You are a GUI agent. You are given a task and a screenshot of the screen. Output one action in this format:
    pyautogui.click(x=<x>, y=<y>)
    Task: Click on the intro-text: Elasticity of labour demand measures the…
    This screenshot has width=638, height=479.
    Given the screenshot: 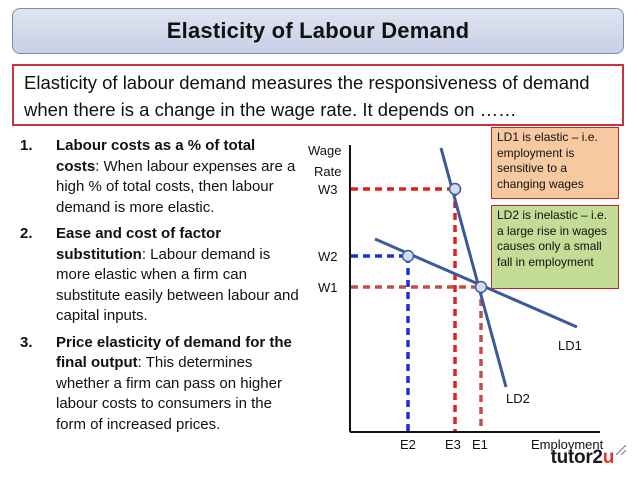 What is the action you would take?
    pyautogui.click(x=307, y=96)
    